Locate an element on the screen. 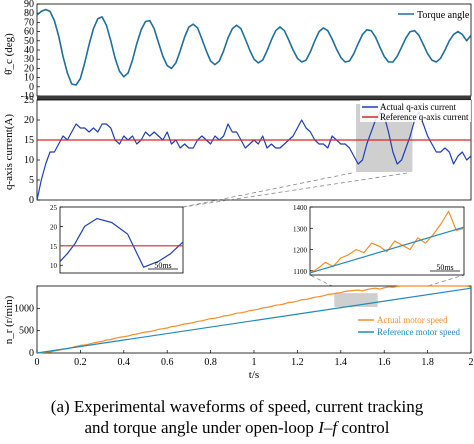 This screenshot has height=444, width=474. x-tick-label: 1.4 is located at coordinates (341, 362).